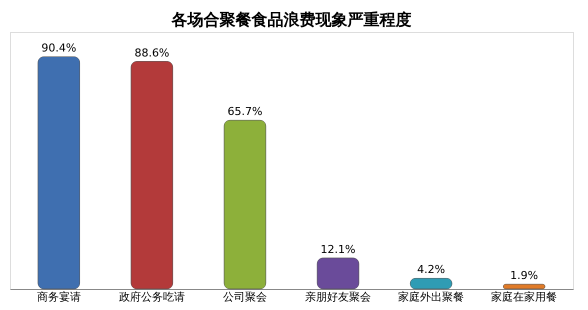 The height and width of the screenshot is (310, 588). Describe the element at coordinates (338, 249) in the screenshot. I see `data-label: 12.1%` at that location.